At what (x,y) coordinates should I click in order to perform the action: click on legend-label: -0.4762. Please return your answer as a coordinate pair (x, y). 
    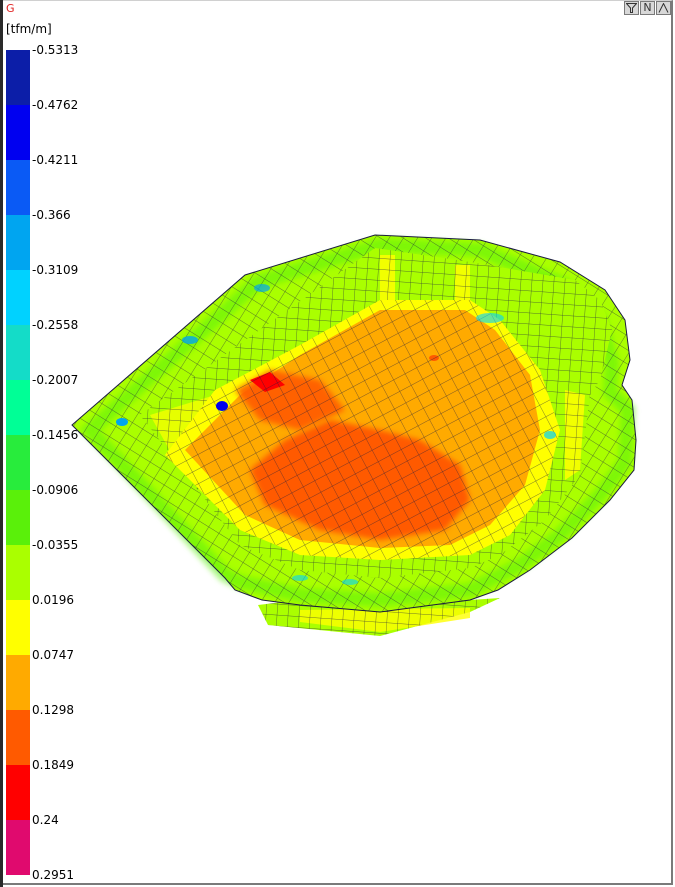
    Looking at the image, I should click on (55, 105).